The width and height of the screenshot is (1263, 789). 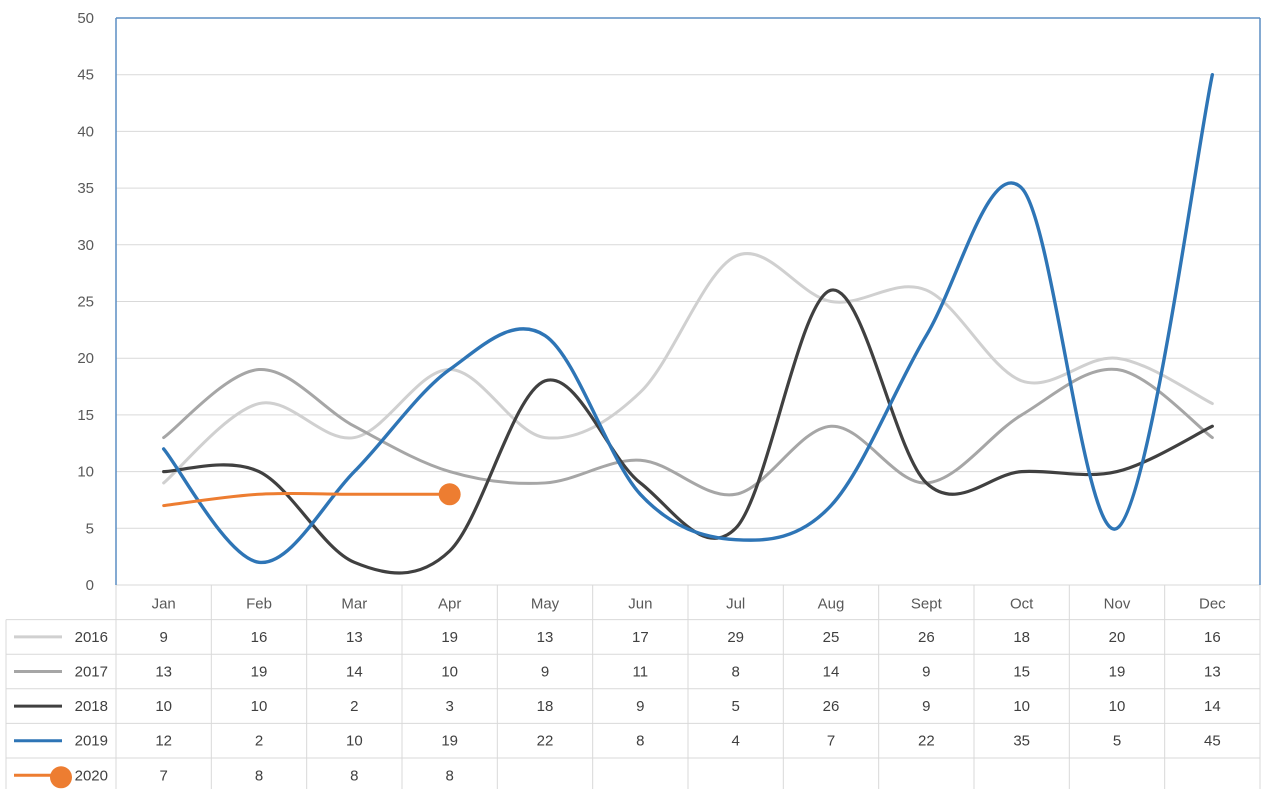 What do you see at coordinates (91, 706) in the screenshot?
I see `legend-label-2018: 2018` at bounding box center [91, 706].